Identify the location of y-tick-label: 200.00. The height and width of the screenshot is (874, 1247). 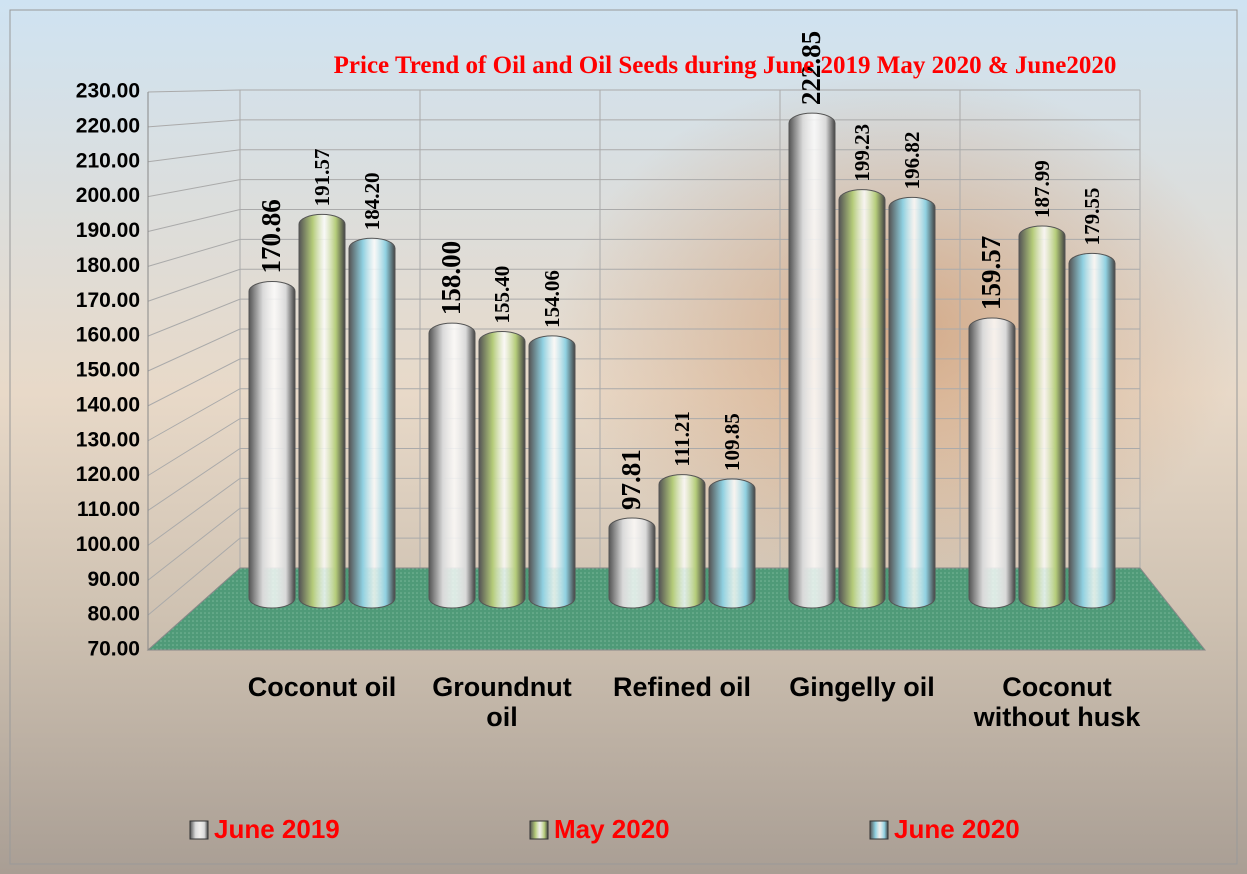
(108, 195).